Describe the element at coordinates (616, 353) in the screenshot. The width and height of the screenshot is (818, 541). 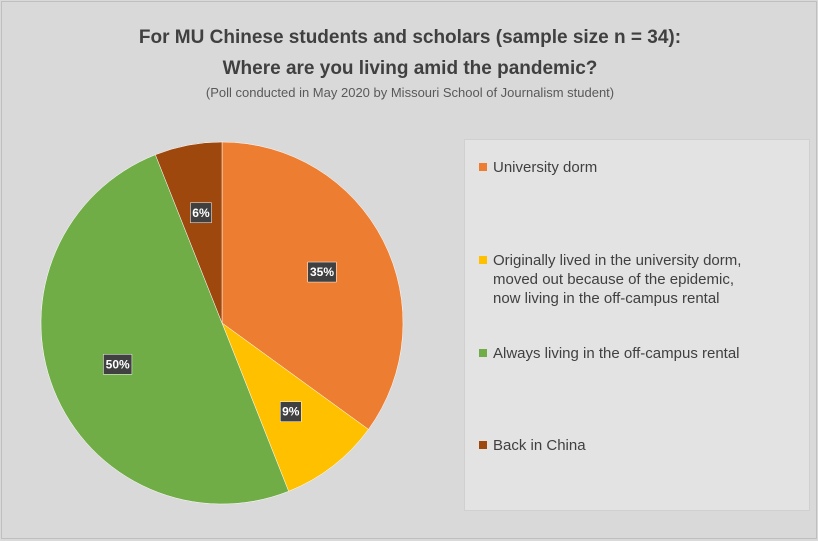
I see `legend-label: Always living in the off-campus rental` at that location.